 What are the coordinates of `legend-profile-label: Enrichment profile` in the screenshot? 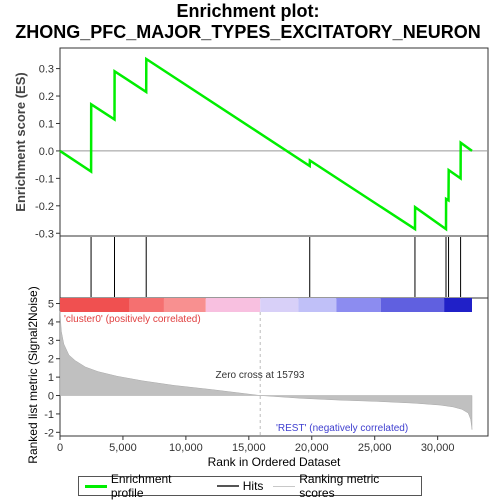 It's located at (141, 486).